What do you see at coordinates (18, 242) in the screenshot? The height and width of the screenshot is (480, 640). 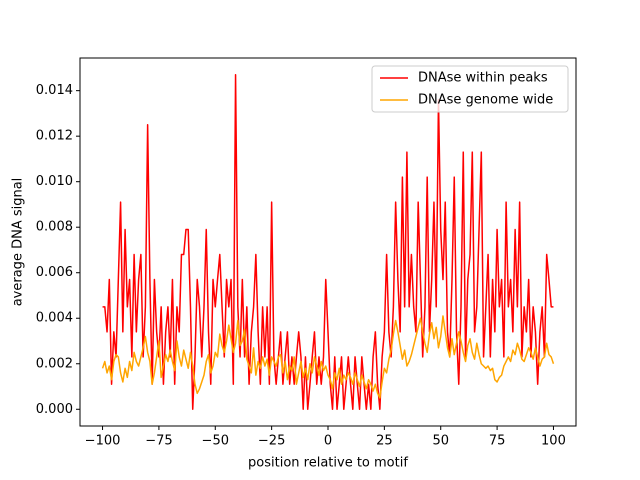 I see `y-axis-label: average DNA signal` at bounding box center [18, 242].